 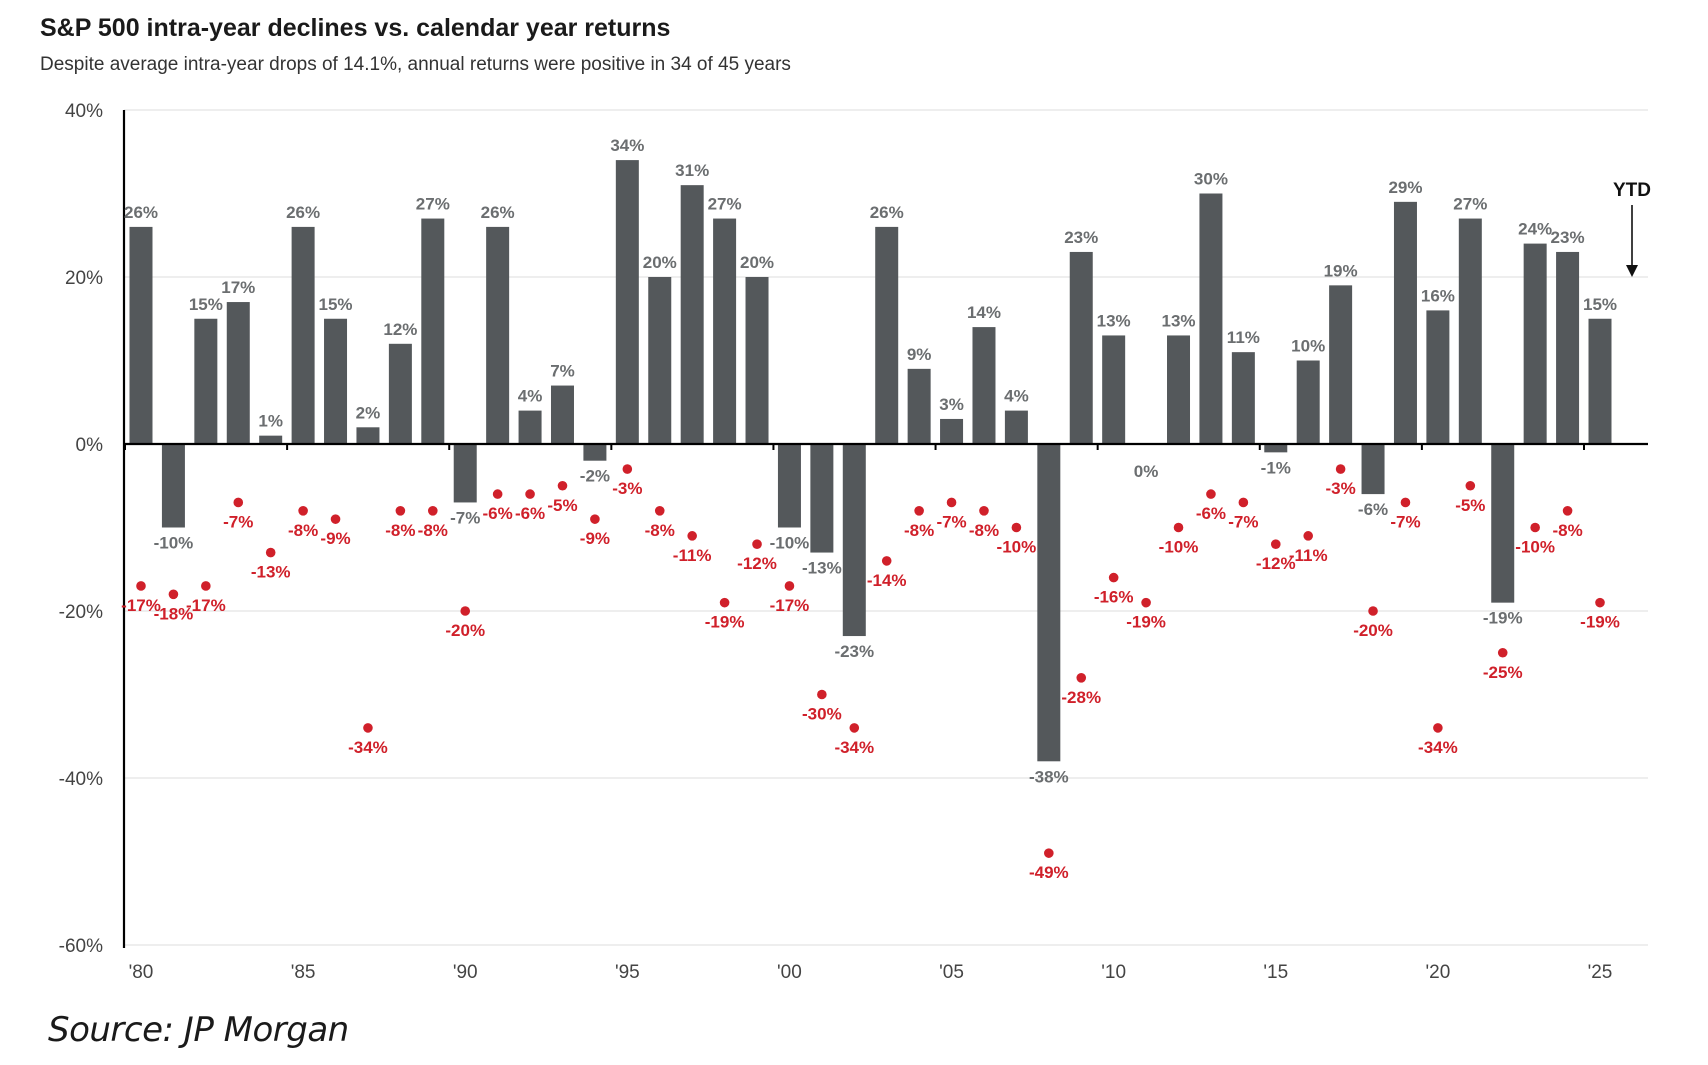 I want to click on y-tick-label: 0%, so click(x=90, y=445).